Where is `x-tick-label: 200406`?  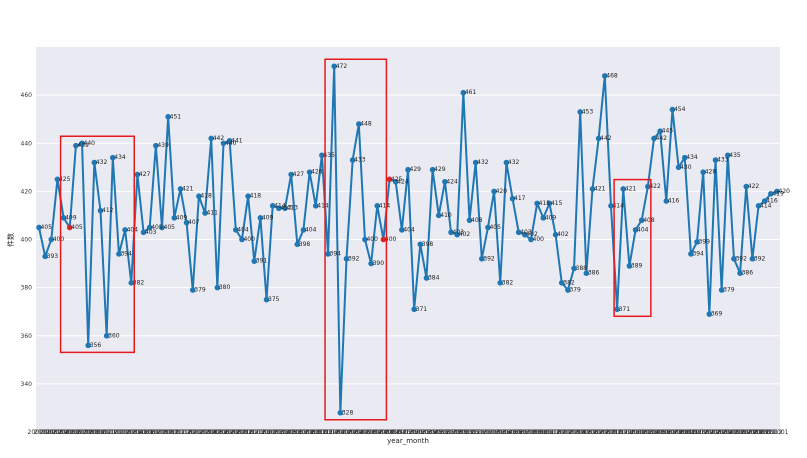 x-tick-label: 200406 is located at coordinates (364, 432).